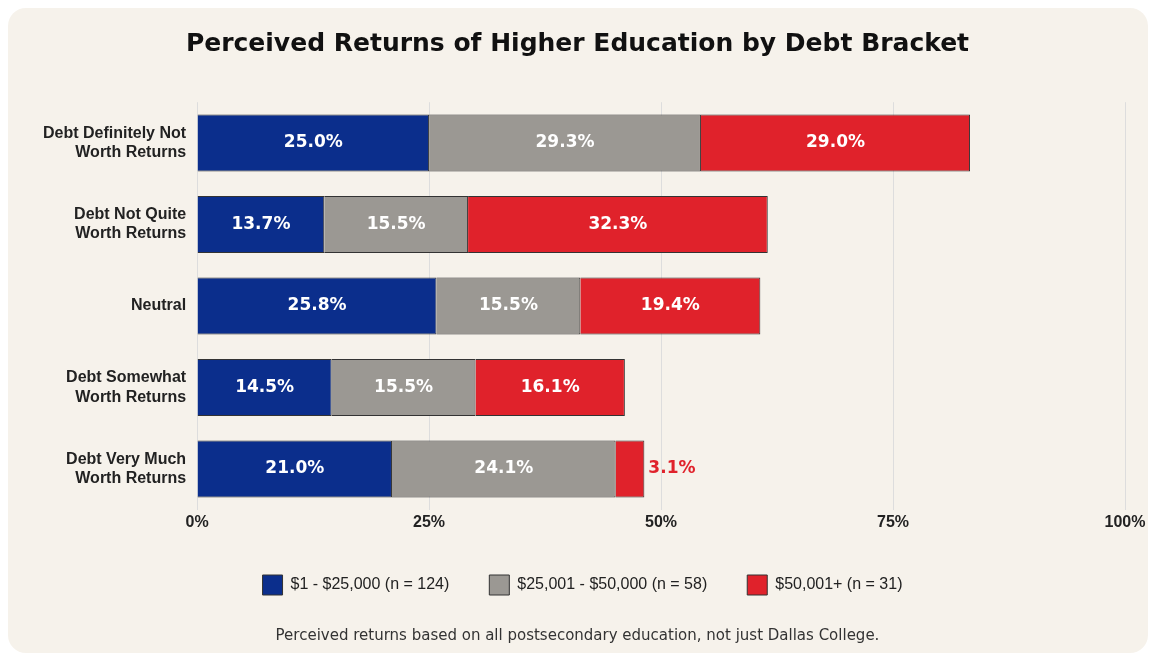 This screenshot has height=660, width=1155. Describe the element at coordinates (839, 584) in the screenshot. I see `legend-label: $50,001+ (n = 31)` at that location.